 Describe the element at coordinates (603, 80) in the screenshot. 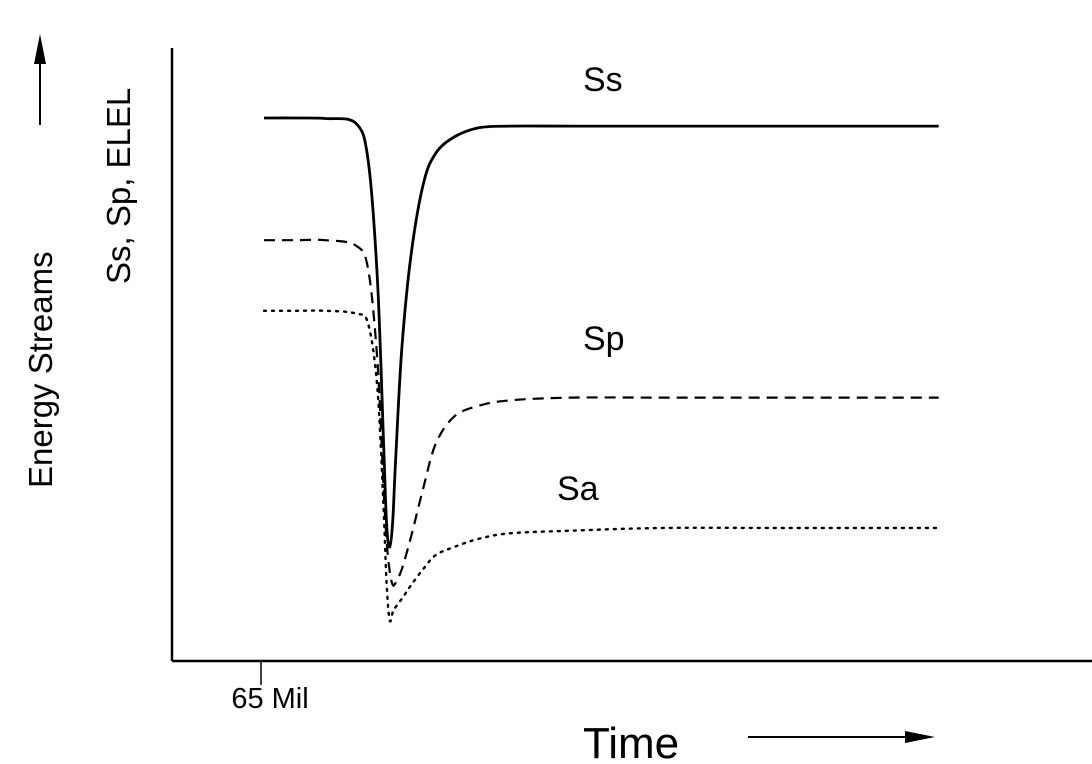

I see `series-label-ss: Ss` at that location.